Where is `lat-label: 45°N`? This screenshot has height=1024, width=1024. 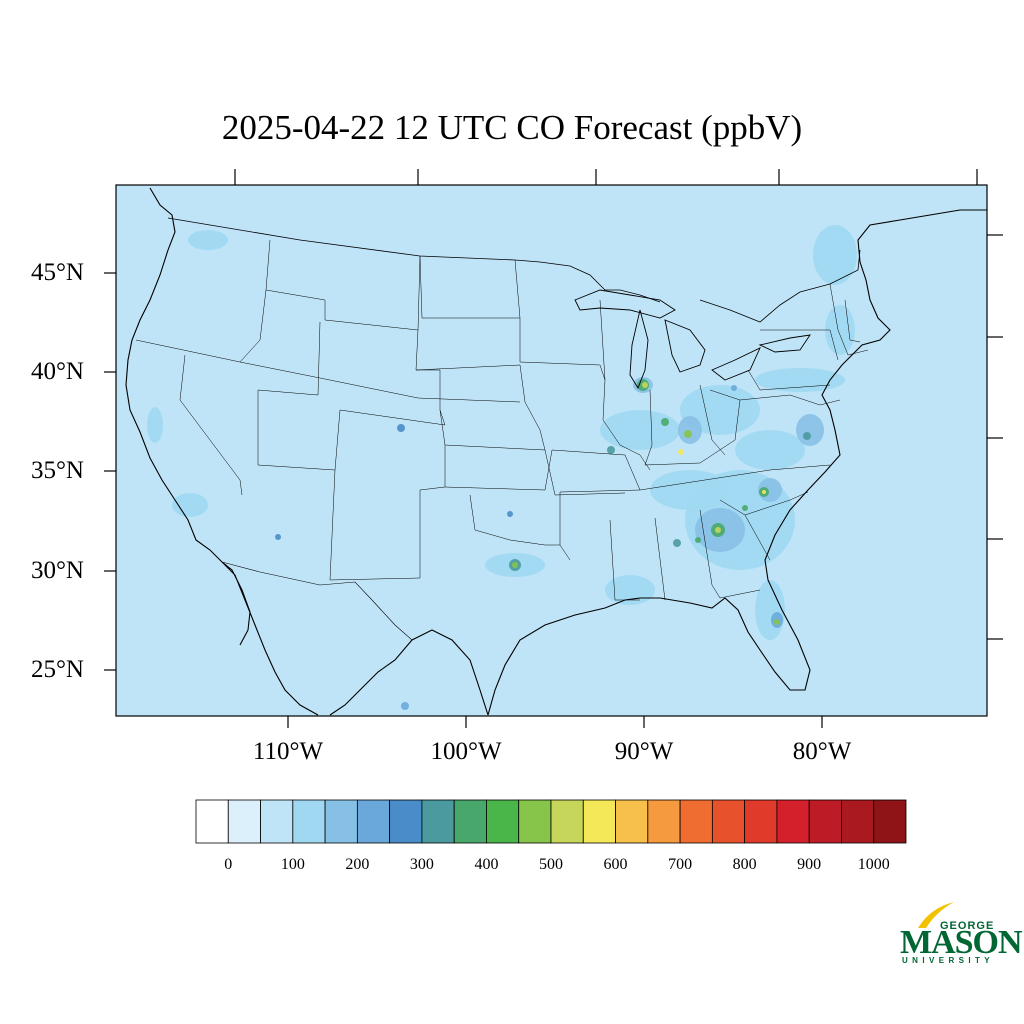 lat-label: 45°N is located at coordinates (57, 272).